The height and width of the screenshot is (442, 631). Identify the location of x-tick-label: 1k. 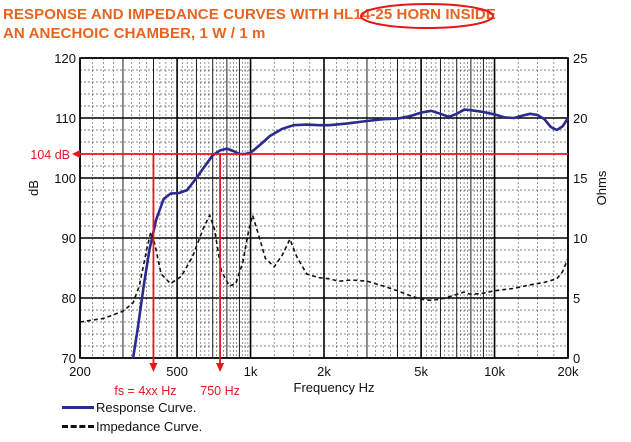
(251, 371).